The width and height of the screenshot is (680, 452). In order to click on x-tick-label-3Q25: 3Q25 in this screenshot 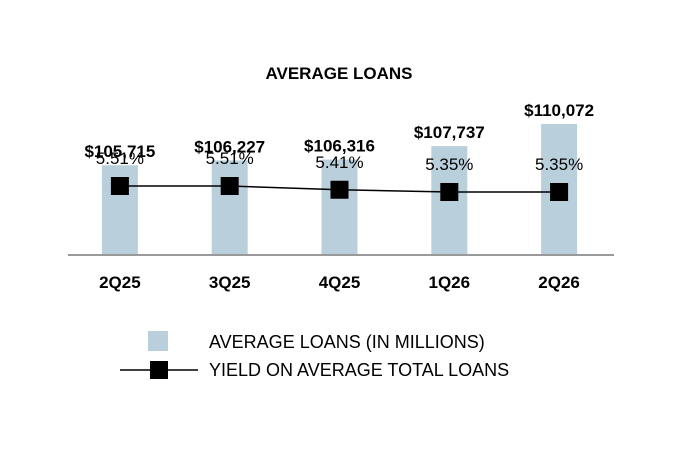, I will do `click(230, 282)`.